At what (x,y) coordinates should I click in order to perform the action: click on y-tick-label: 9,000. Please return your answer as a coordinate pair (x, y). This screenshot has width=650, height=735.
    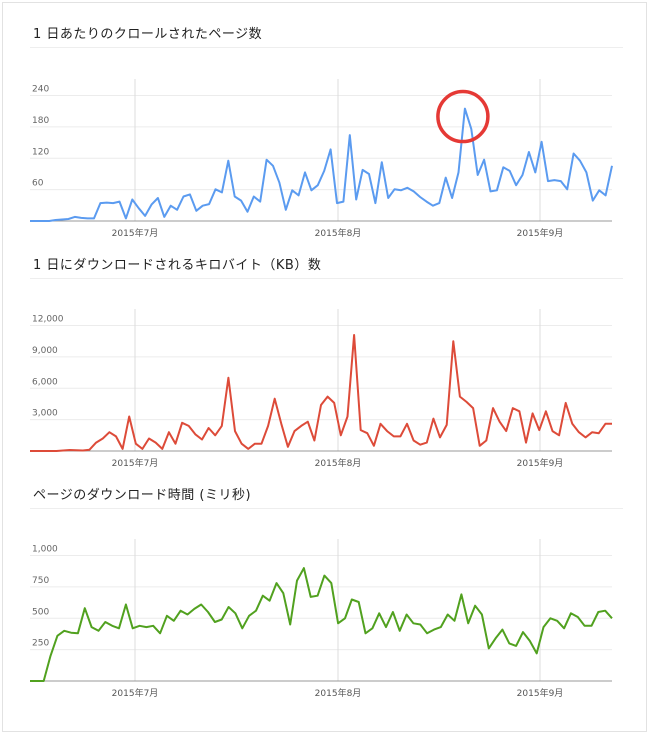
    Looking at the image, I should click on (45, 351).